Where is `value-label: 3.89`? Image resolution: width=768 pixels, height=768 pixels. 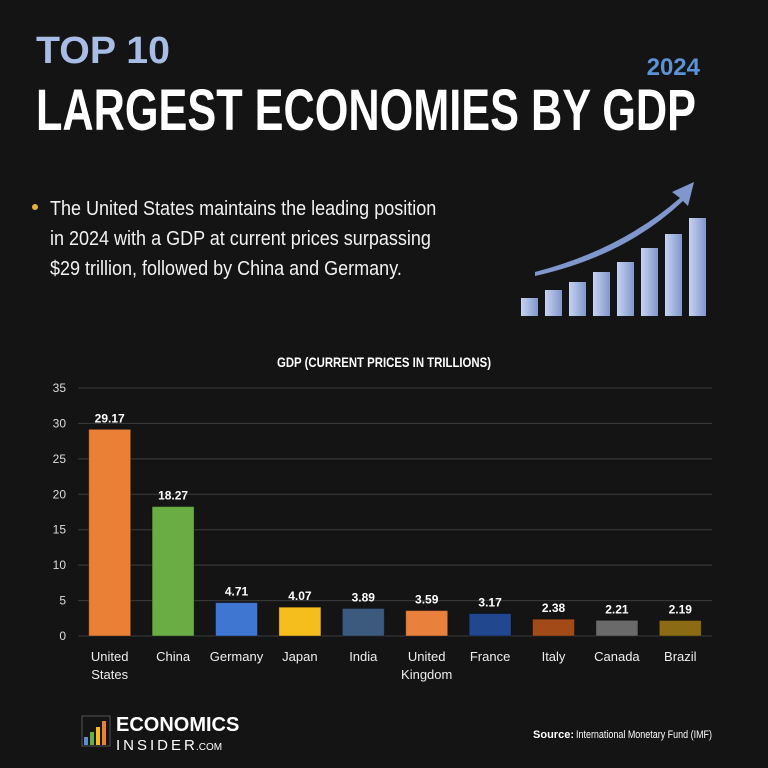 value-label: 3.89 is located at coordinates (364, 597).